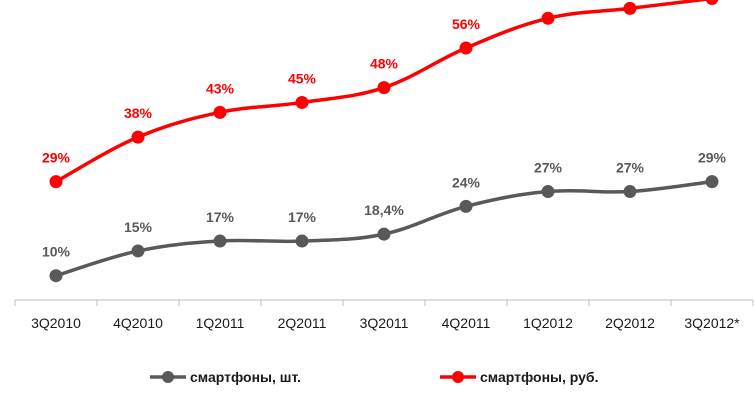 Image resolution: width=755 pixels, height=400 pixels. I want to click on x-tick-label: 2Q2011, so click(302, 323).